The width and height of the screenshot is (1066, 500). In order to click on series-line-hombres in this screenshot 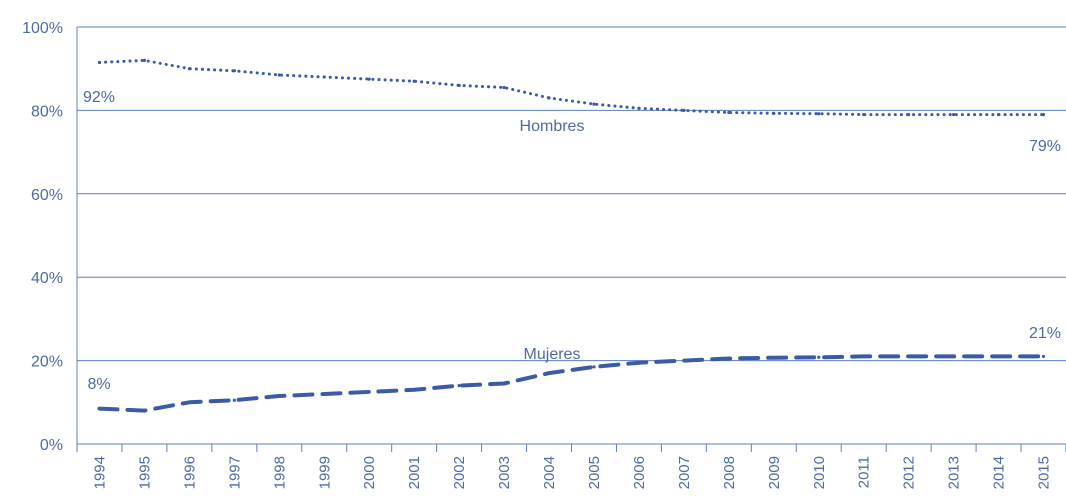, I will do `click(571, 87)`.